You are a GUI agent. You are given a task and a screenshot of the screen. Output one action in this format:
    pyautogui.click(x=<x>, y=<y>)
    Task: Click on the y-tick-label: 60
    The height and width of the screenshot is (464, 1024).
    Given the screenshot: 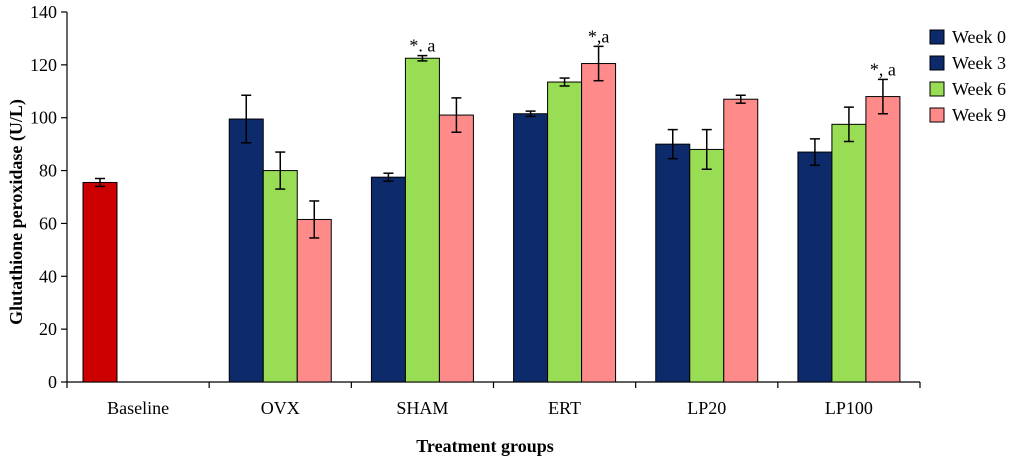 What is the action you would take?
    pyautogui.click(x=48, y=223)
    